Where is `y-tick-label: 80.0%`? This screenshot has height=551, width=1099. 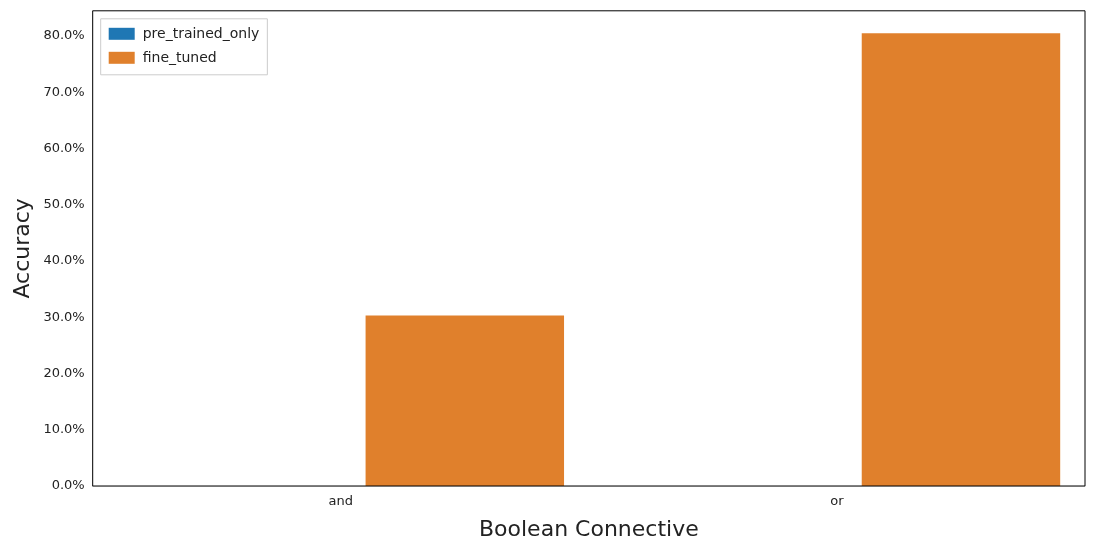 y-tick-label: 80.0% is located at coordinates (64, 35).